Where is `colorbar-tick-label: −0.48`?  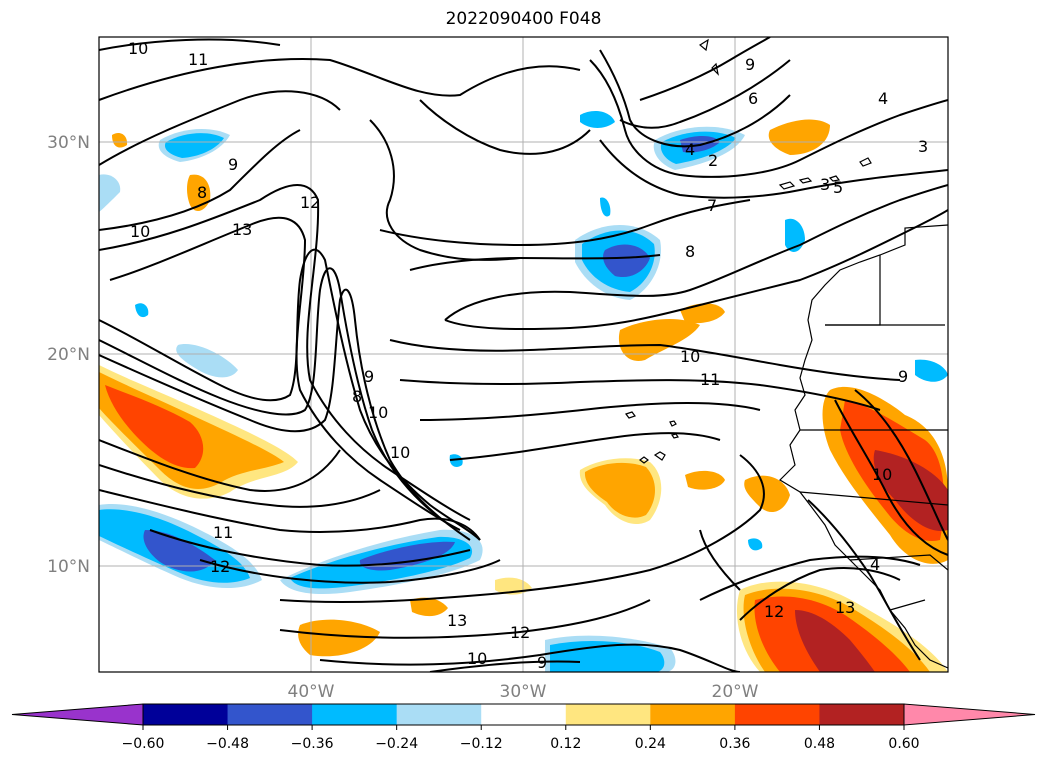
colorbar-tick-label: −0.48 is located at coordinates (227, 744).